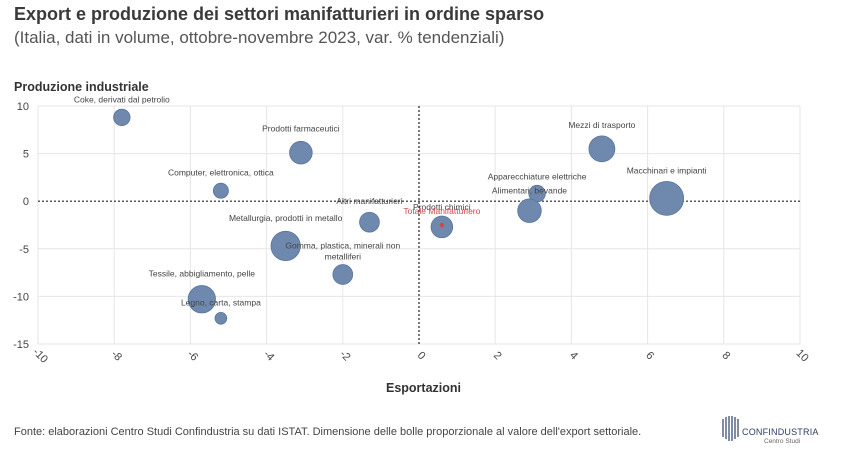  What do you see at coordinates (649, 355) in the screenshot?
I see `x-tick-label: 6` at bounding box center [649, 355].